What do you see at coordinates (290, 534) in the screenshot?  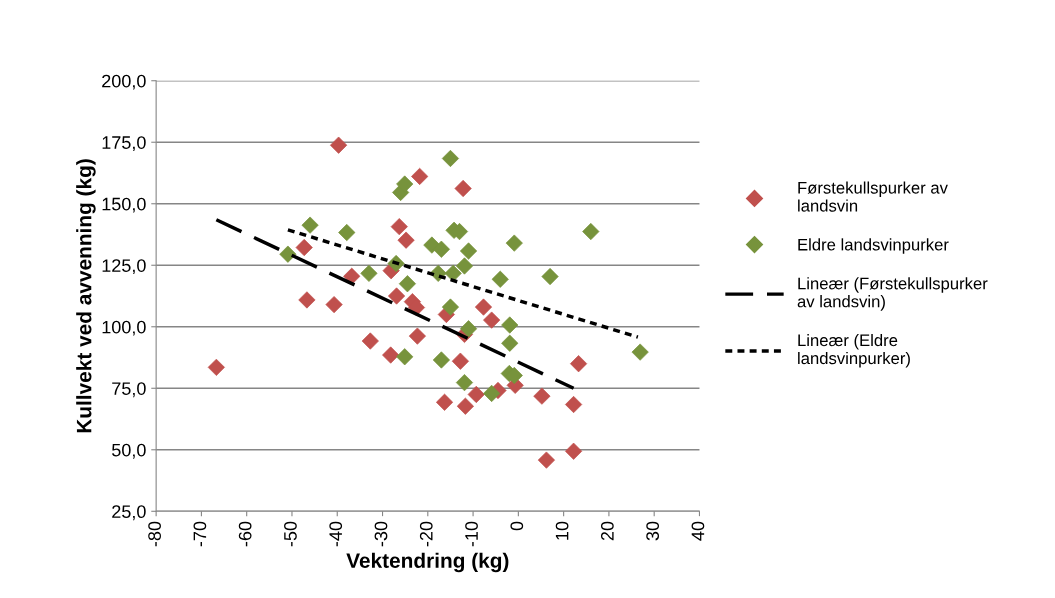 I see `x-tick-label: -50` at bounding box center [290, 534].